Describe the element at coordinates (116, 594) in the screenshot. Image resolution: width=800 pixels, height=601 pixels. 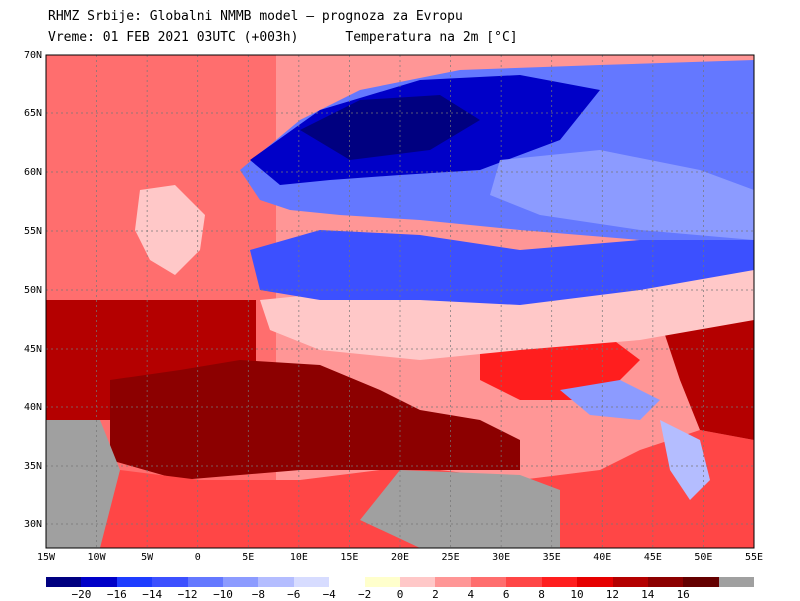
I see `legend-tick-label: −16` at that location.